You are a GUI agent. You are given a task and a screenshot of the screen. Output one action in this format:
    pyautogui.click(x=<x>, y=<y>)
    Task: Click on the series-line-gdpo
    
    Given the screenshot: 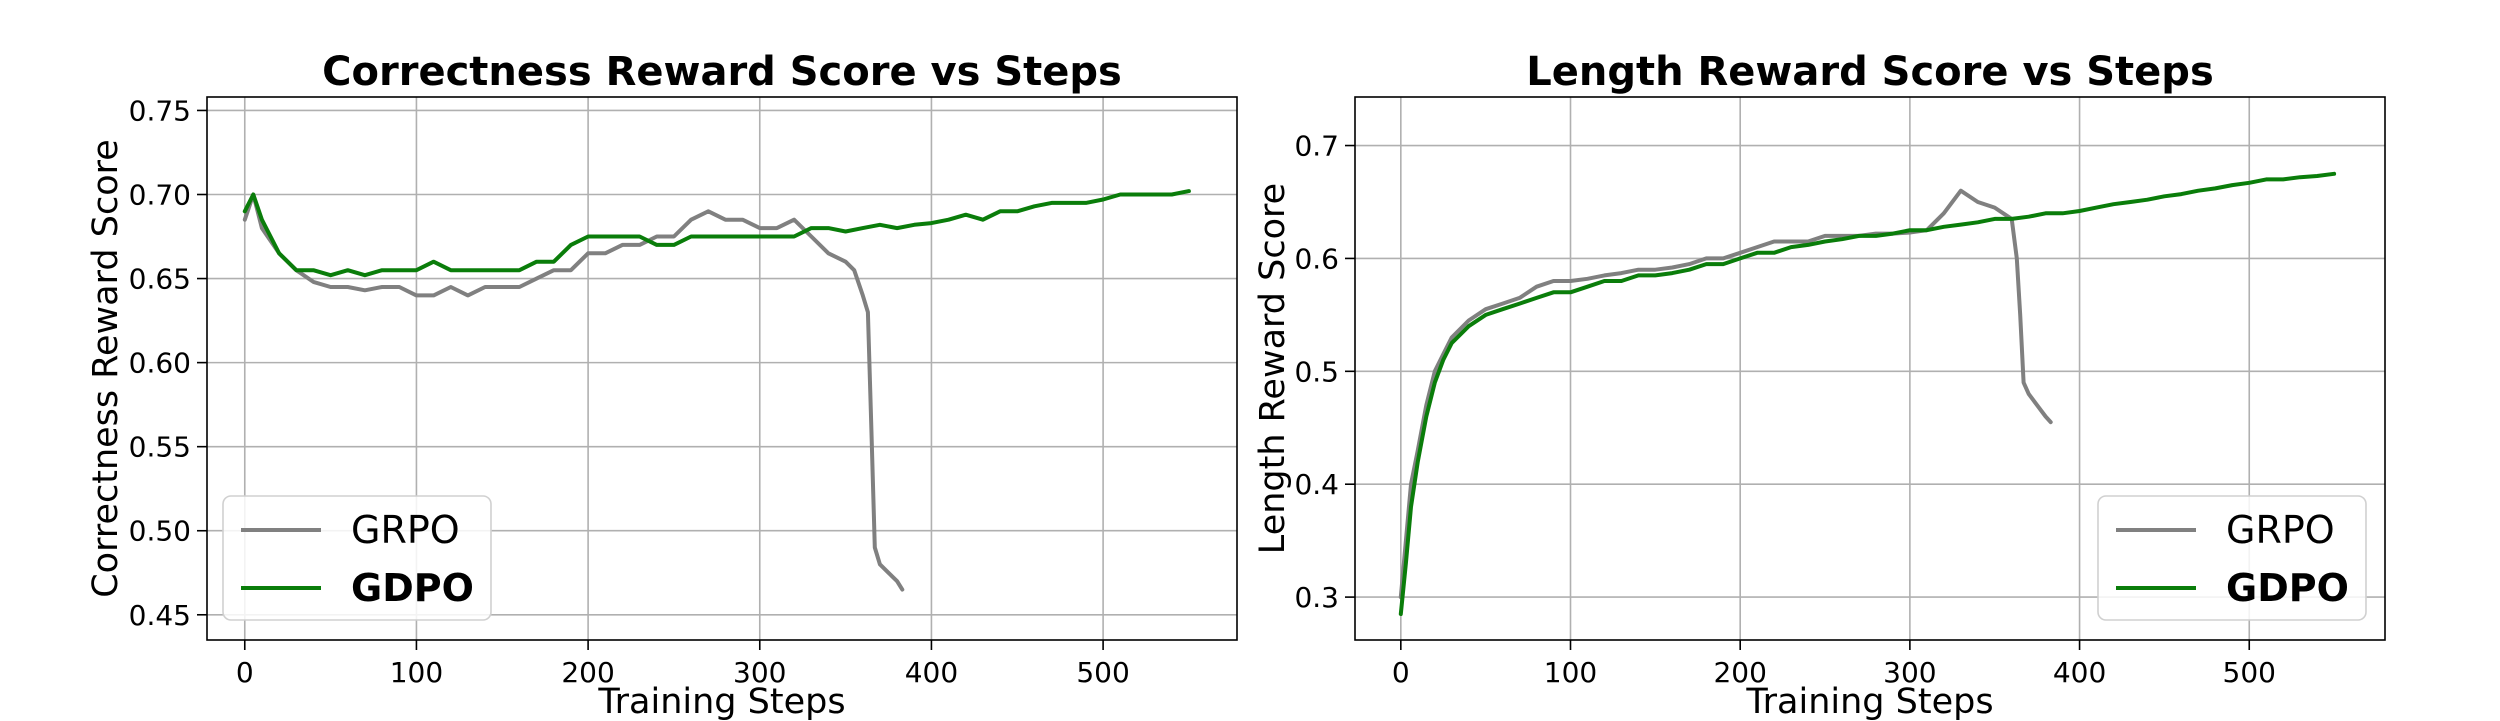 What is the action you would take?
    pyautogui.click(x=716, y=233)
    